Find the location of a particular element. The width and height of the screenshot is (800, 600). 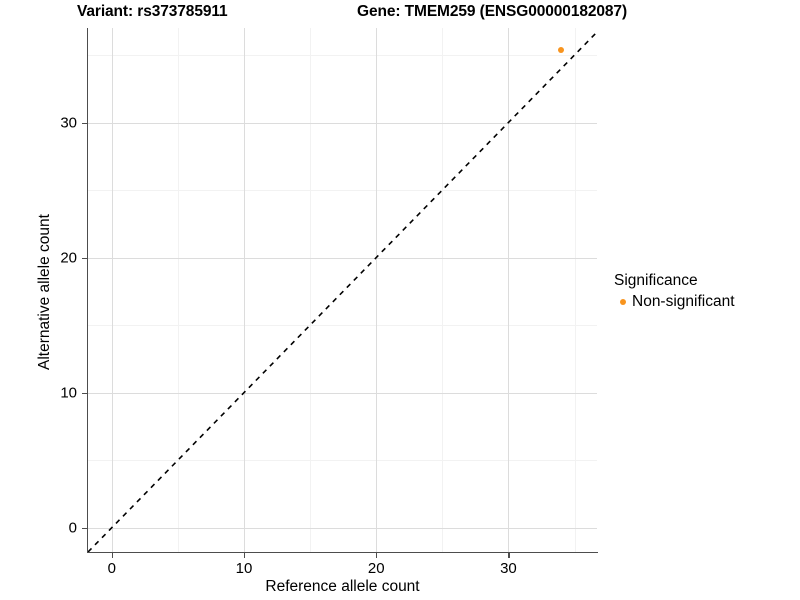

x-axis-line is located at coordinates (342, 553).